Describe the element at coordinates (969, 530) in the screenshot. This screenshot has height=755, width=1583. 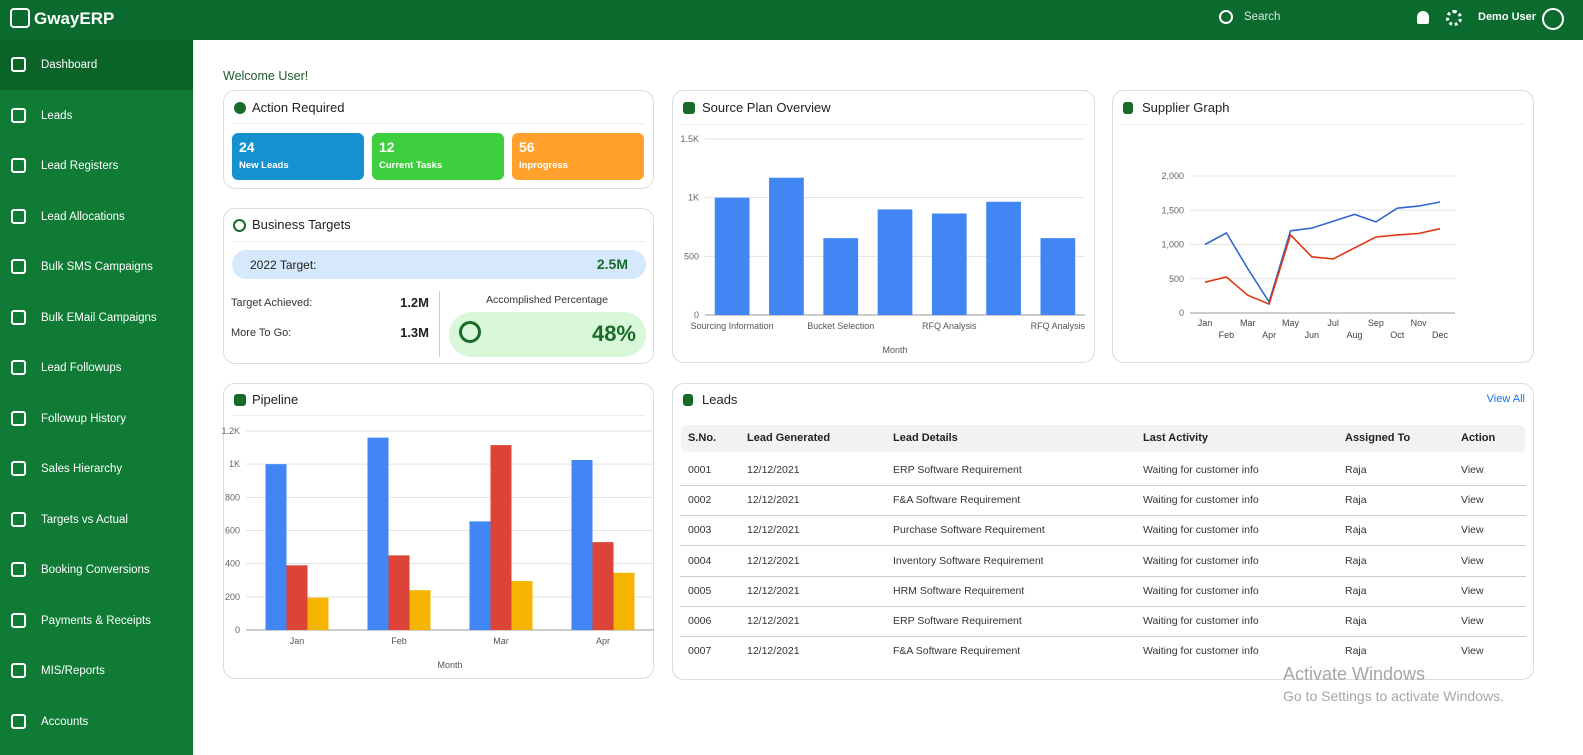
I see `table-cell: Purchase Software Requirement` at that location.